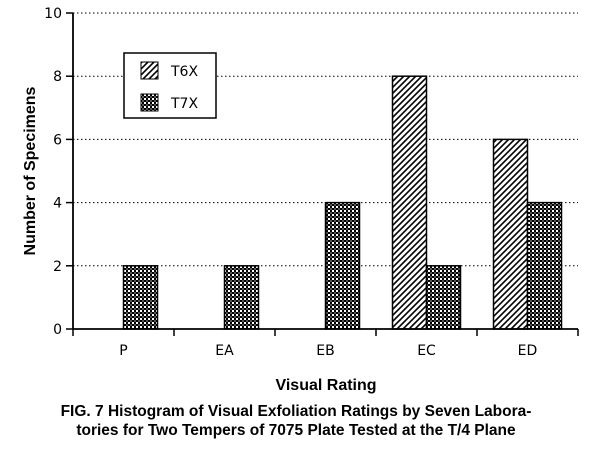  I want to click on bar-t7x-ec, so click(443, 297).